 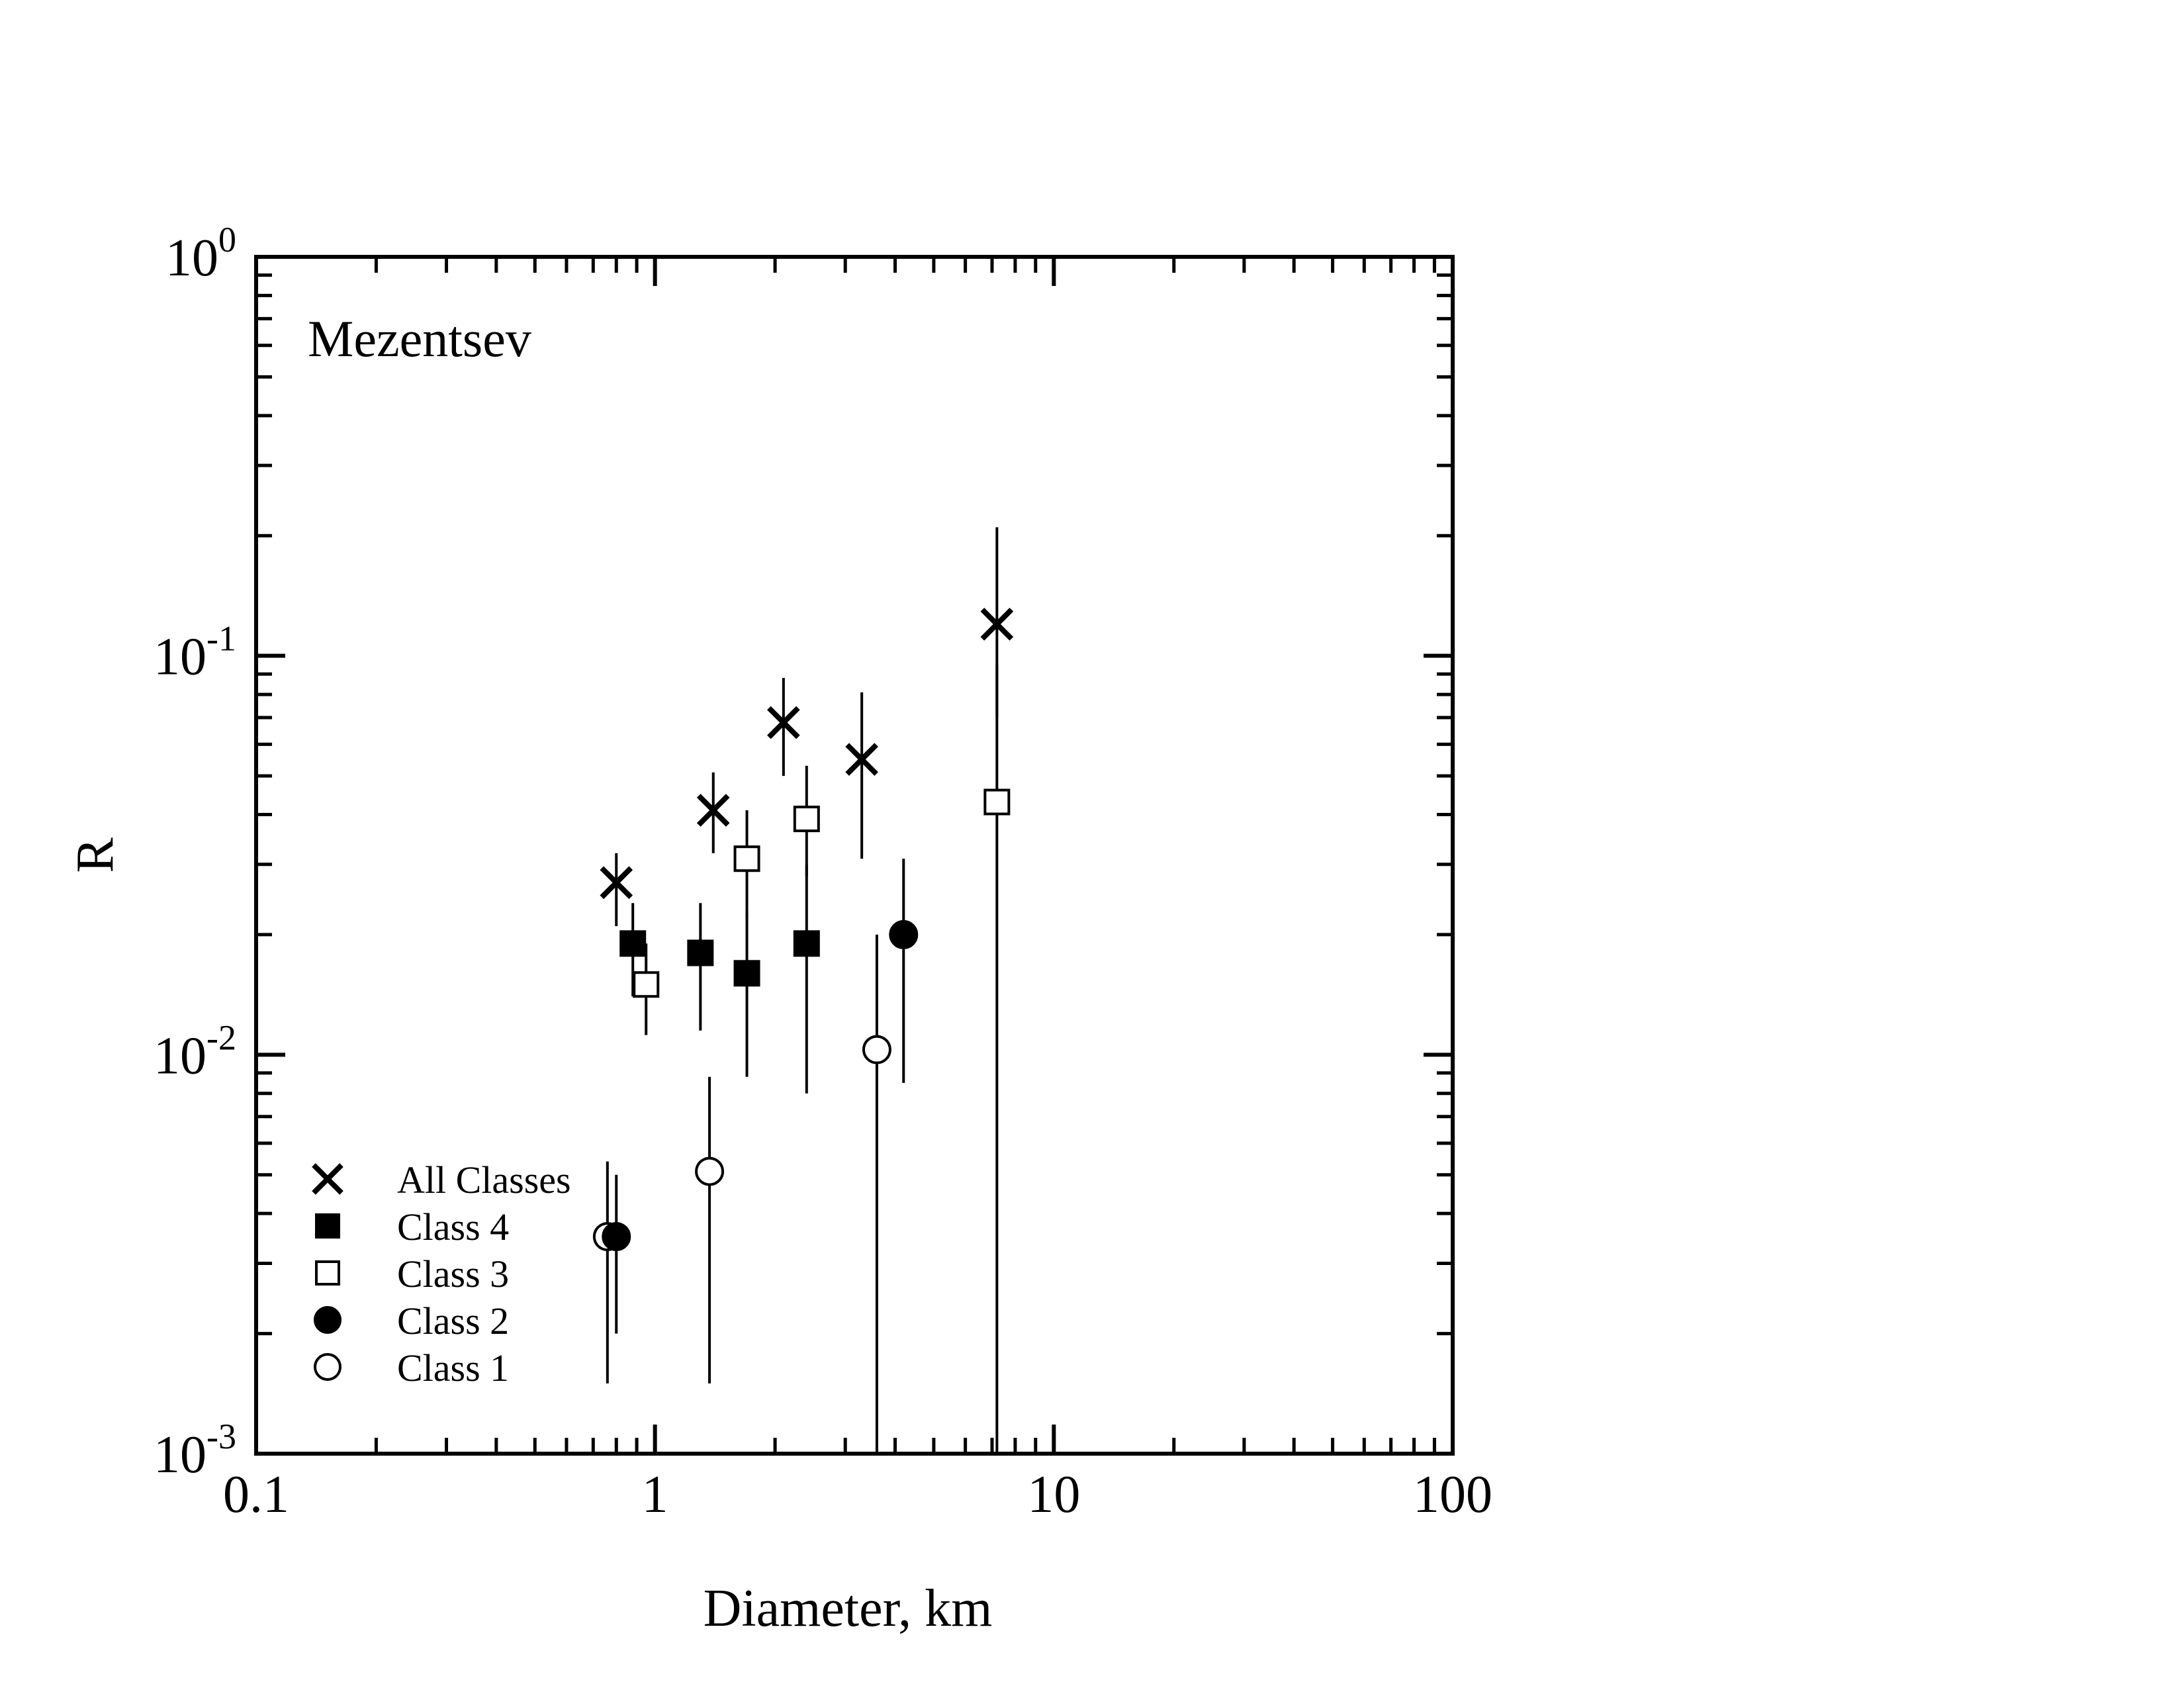 What do you see at coordinates (655, 1495) in the screenshot?
I see `x-tick-label: 1` at bounding box center [655, 1495].